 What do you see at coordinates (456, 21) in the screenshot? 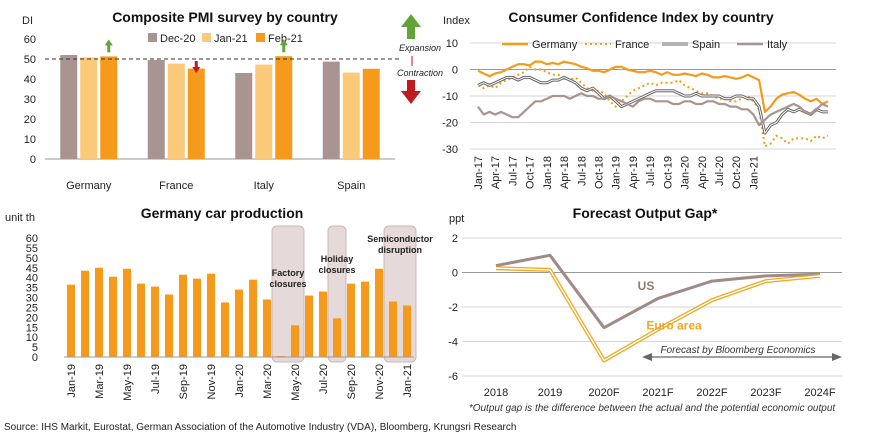
I see `cci-ylabel: Index` at bounding box center [456, 21].